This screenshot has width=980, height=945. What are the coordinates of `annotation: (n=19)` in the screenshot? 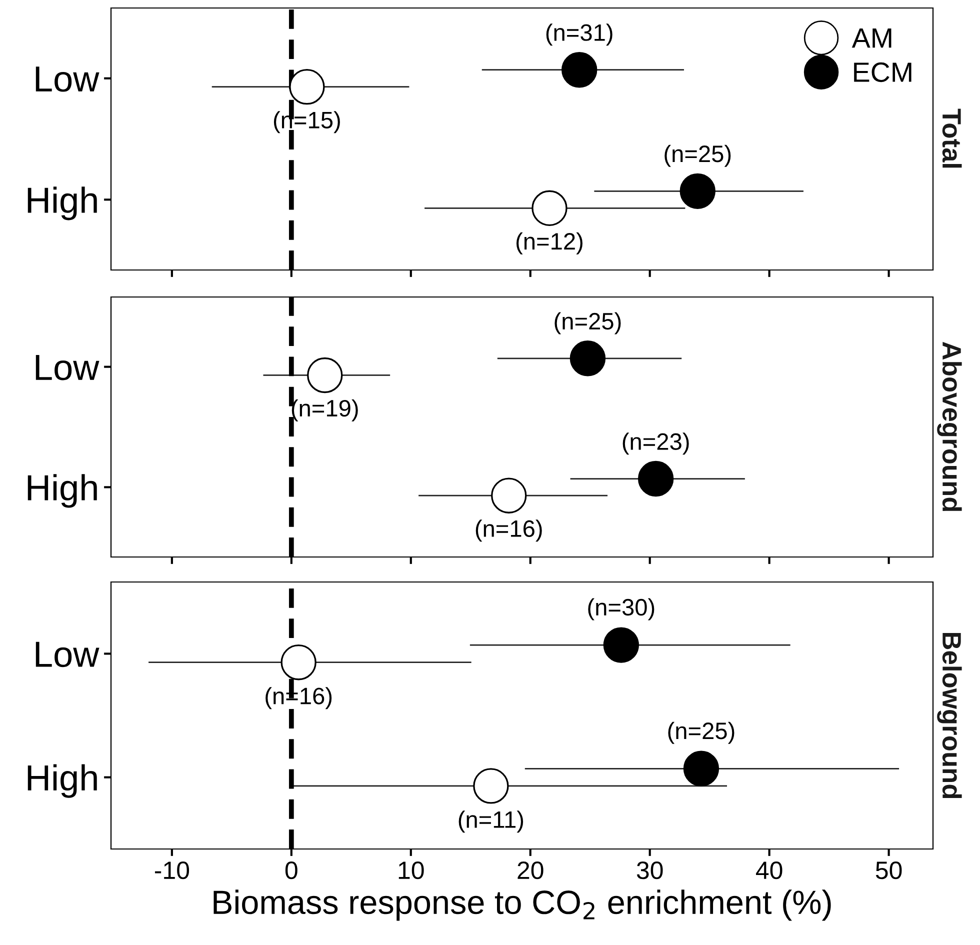 It's located at (325, 410).